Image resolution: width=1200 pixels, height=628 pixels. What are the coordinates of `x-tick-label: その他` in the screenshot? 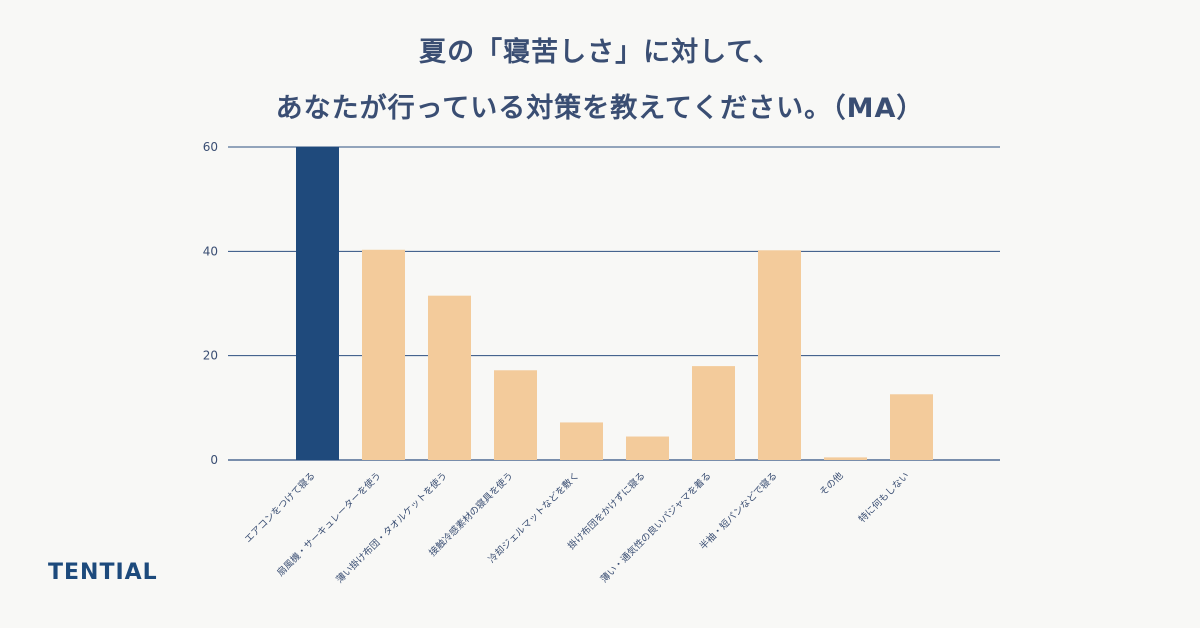 It's located at (831, 483).